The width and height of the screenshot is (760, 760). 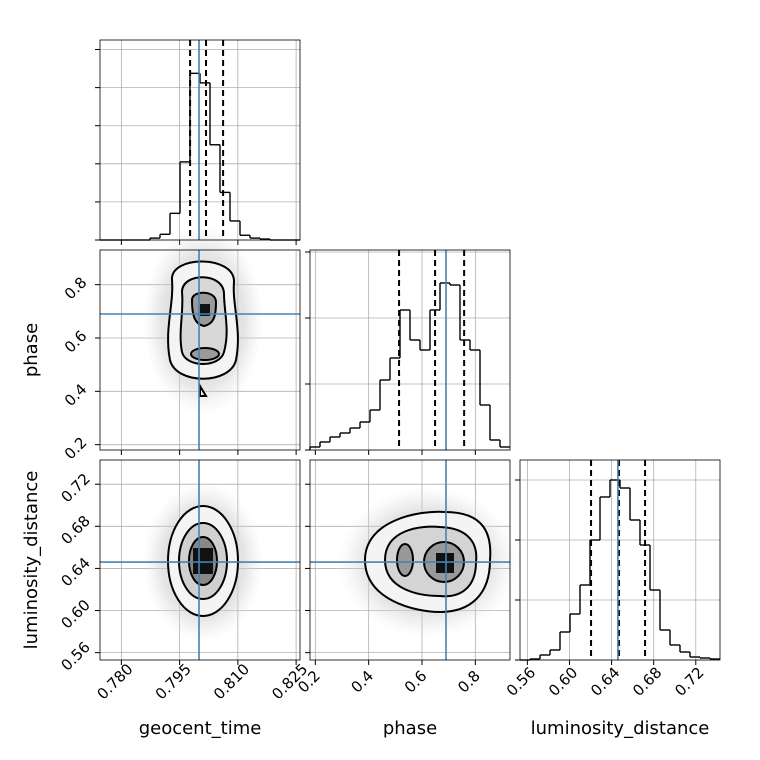 I want to click on y-axis-label: luminosity_distance, so click(x=31, y=560).